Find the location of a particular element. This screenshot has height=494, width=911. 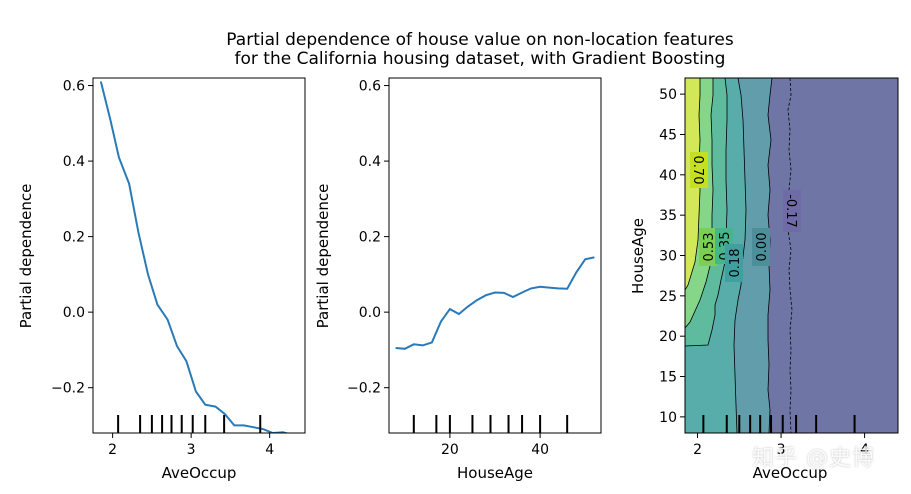

y-axis-ticks-houseage: −0.2 0.0 0.2 0.4 0.6 is located at coordinates (368, 238).